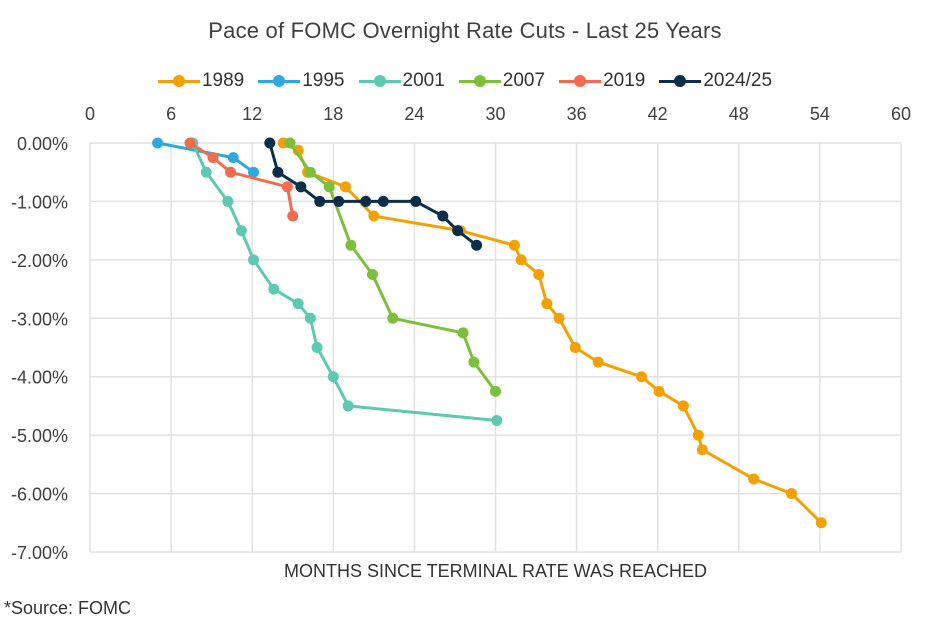 The width and height of the screenshot is (930, 634). I want to click on legend-label: 2001, so click(423, 80).